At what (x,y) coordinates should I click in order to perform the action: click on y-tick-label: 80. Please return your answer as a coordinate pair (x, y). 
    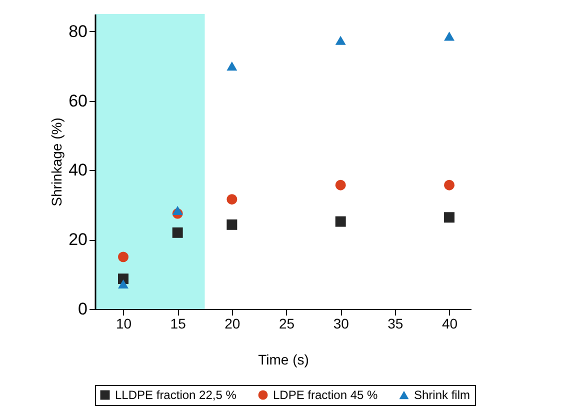
    Looking at the image, I should click on (78, 31).